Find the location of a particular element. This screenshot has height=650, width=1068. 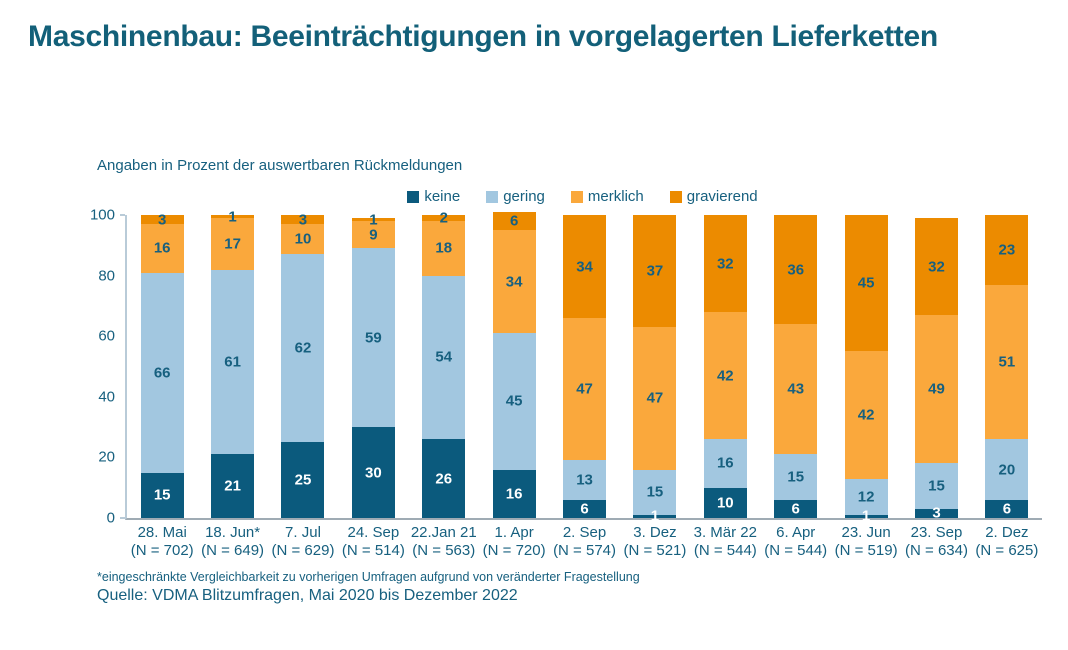

segment-value: 30 is located at coordinates (373, 473).